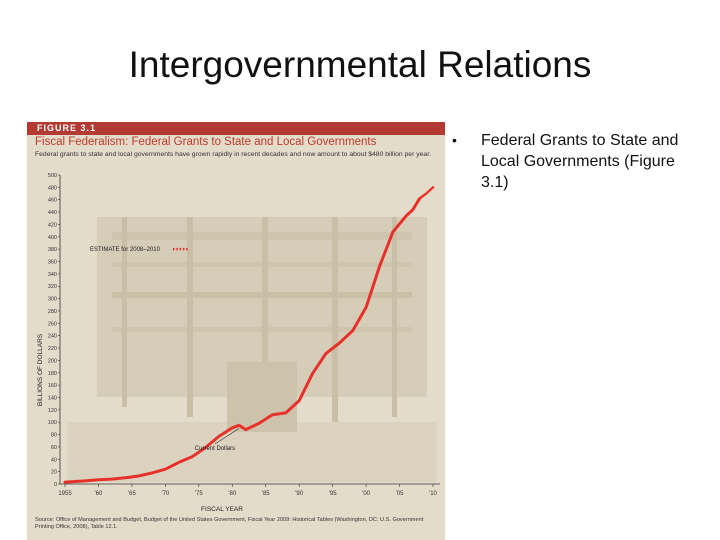  What do you see at coordinates (400, 494) in the screenshot?
I see `x-tick-label: '05` at bounding box center [400, 494].